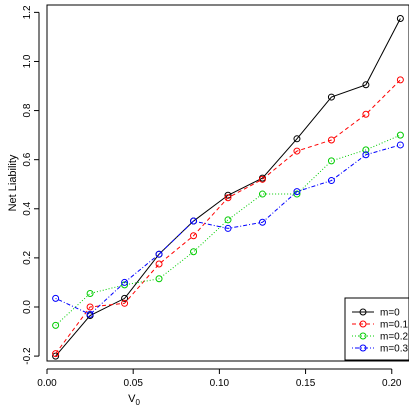 The width and height of the screenshot is (409, 409). I want to click on x-axis-title: V0, so click(134, 400).